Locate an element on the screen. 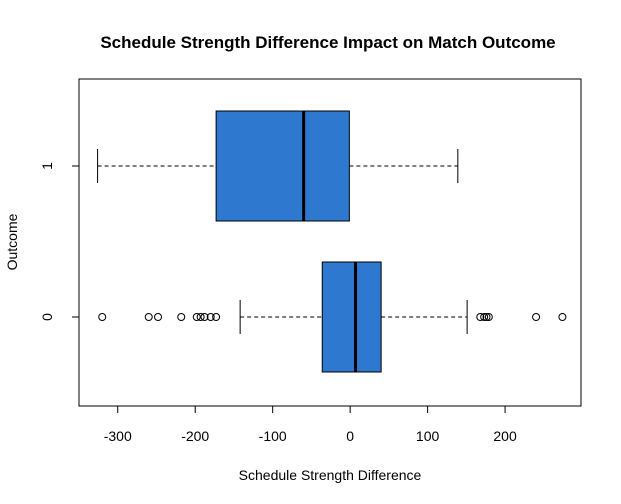  y-axis-label: Outcome is located at coordinates (12, 241).